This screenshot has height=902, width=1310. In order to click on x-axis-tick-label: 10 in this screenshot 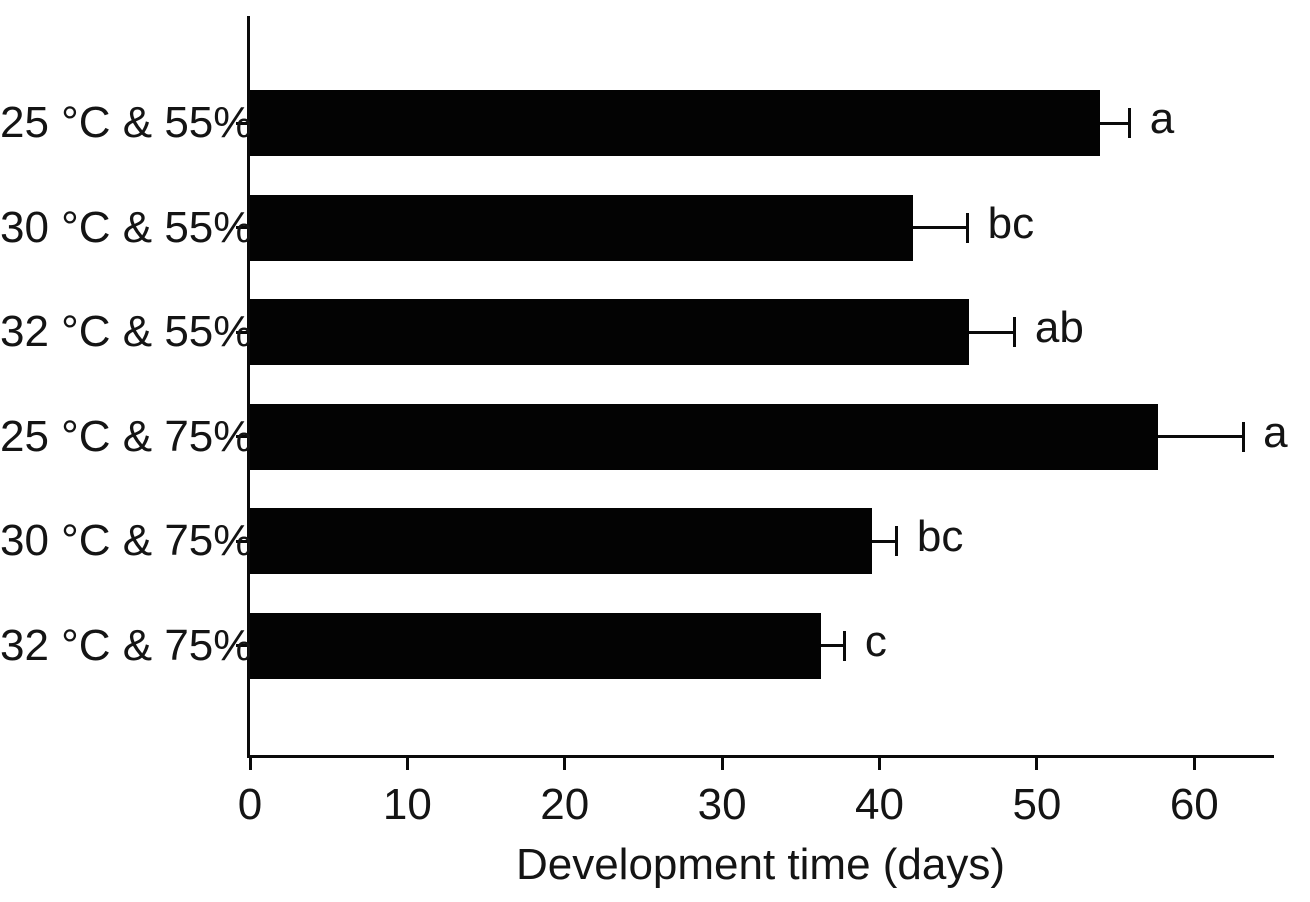, I will do `click(407, 804)`.